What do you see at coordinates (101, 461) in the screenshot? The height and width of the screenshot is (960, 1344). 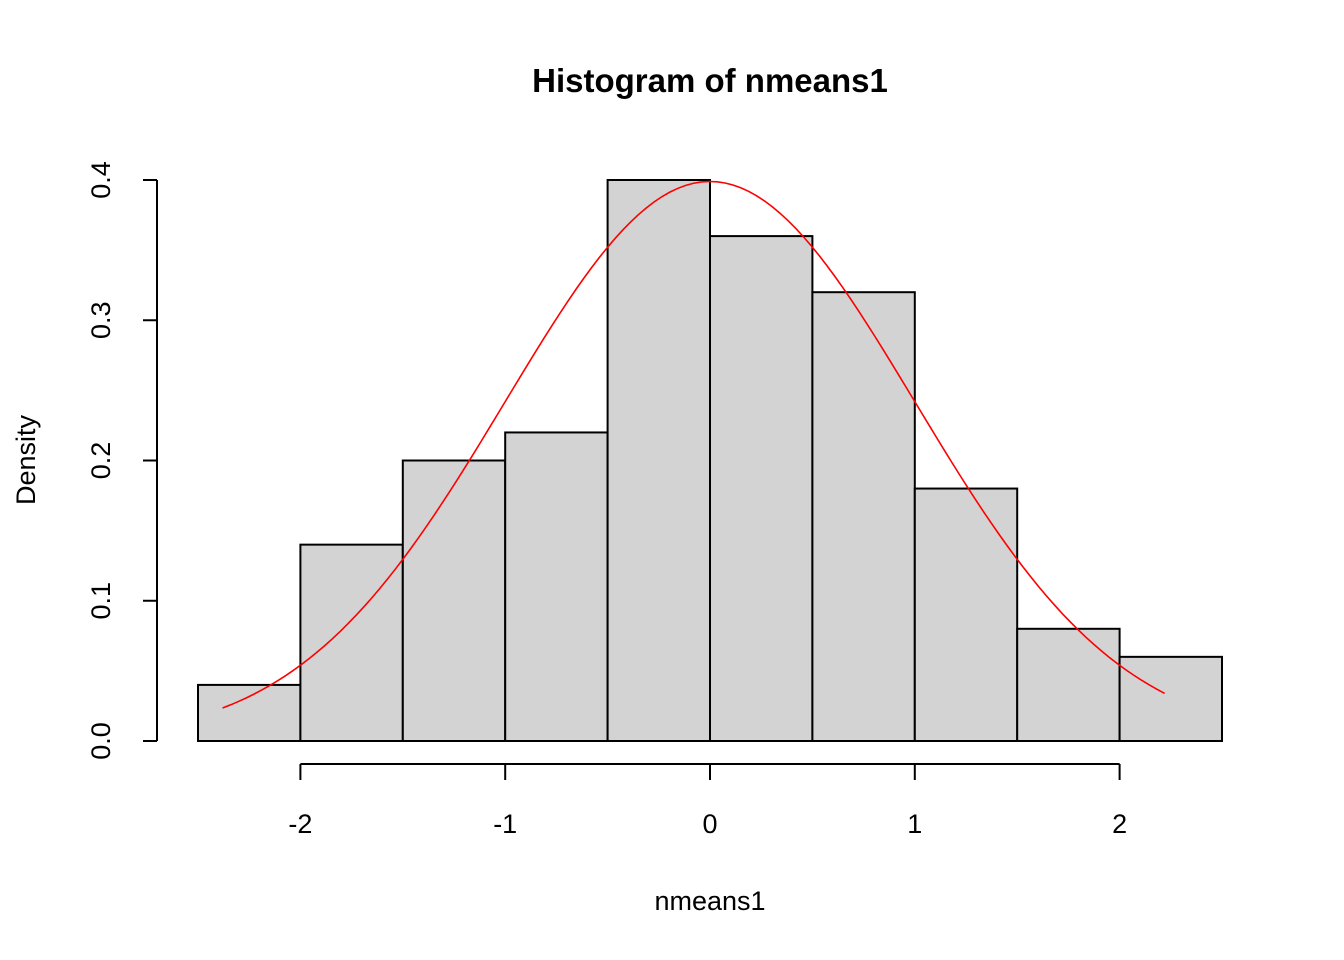 I see `y-tick-label-2: 0.2` at bounding box center [101, 461].